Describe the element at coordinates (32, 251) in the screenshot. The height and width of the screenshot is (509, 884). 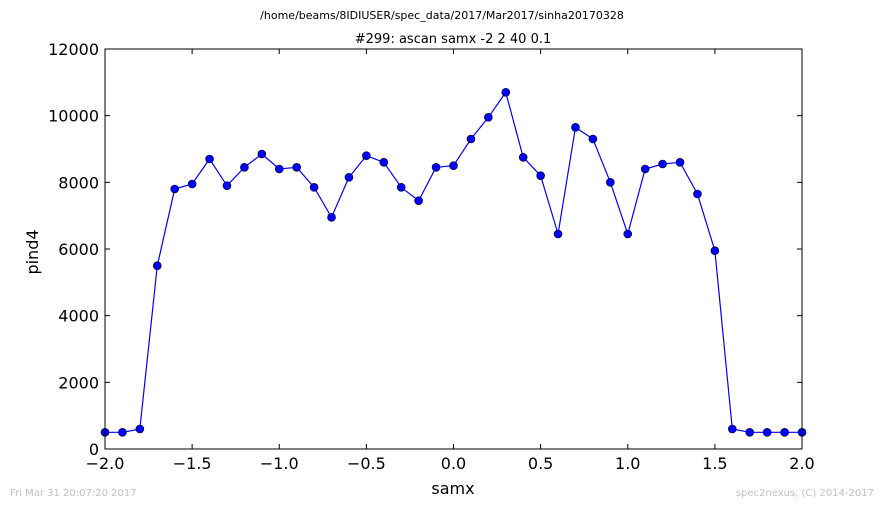
I see `y-axis-title: pind4` at that location.